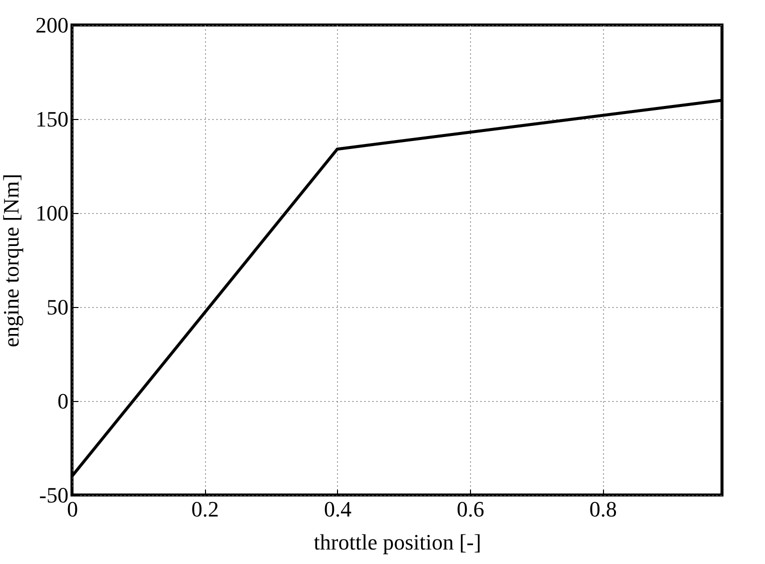  What do you see at coordinates (63, 401) in the screenshot?
I see `y-tick-label: 0` at bounding box center [63, 401].